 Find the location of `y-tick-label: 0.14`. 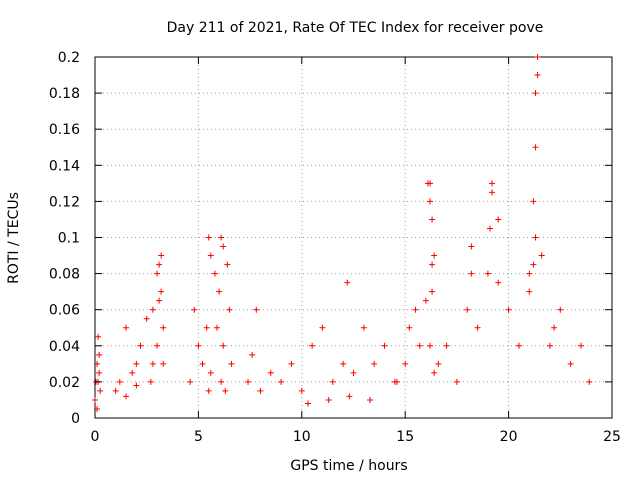

y-tick-label: 0.14 is located at coordinates (64, 166).